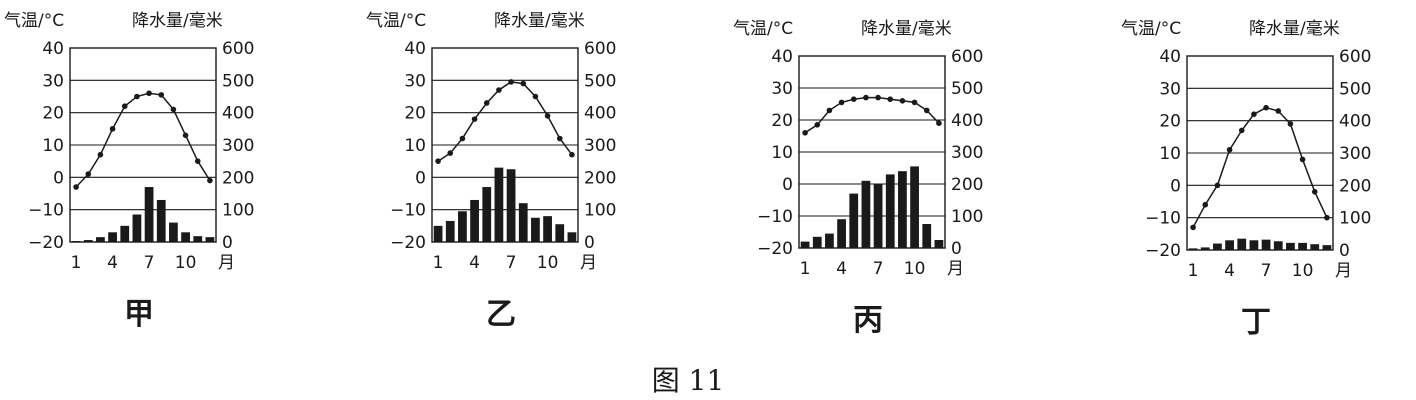 The height and width of the screenshot is (400, 1416). I want to click on temp-tick-label: 20, so click(1170, 122).